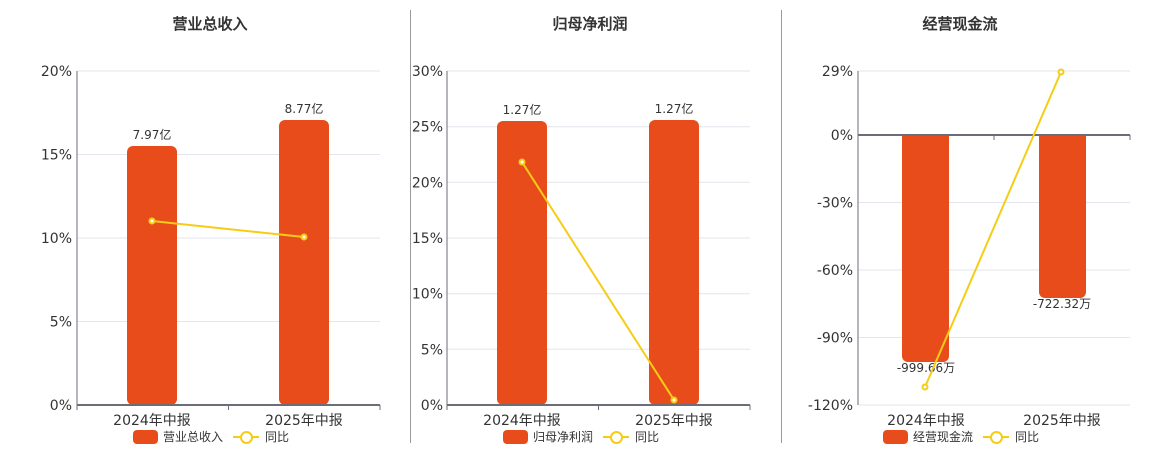 This screenshot has width=1160, height=450. I want to click on legend-bar-label: 归母净利润, so click(563, 437).